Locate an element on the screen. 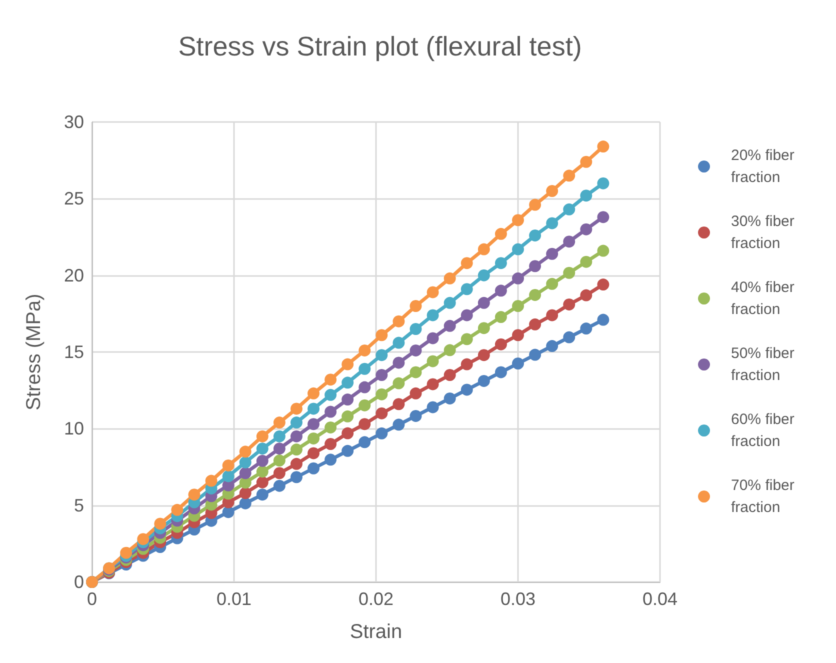  y-axis-title: Stress (MPa) is located at coordinates (34, 352).